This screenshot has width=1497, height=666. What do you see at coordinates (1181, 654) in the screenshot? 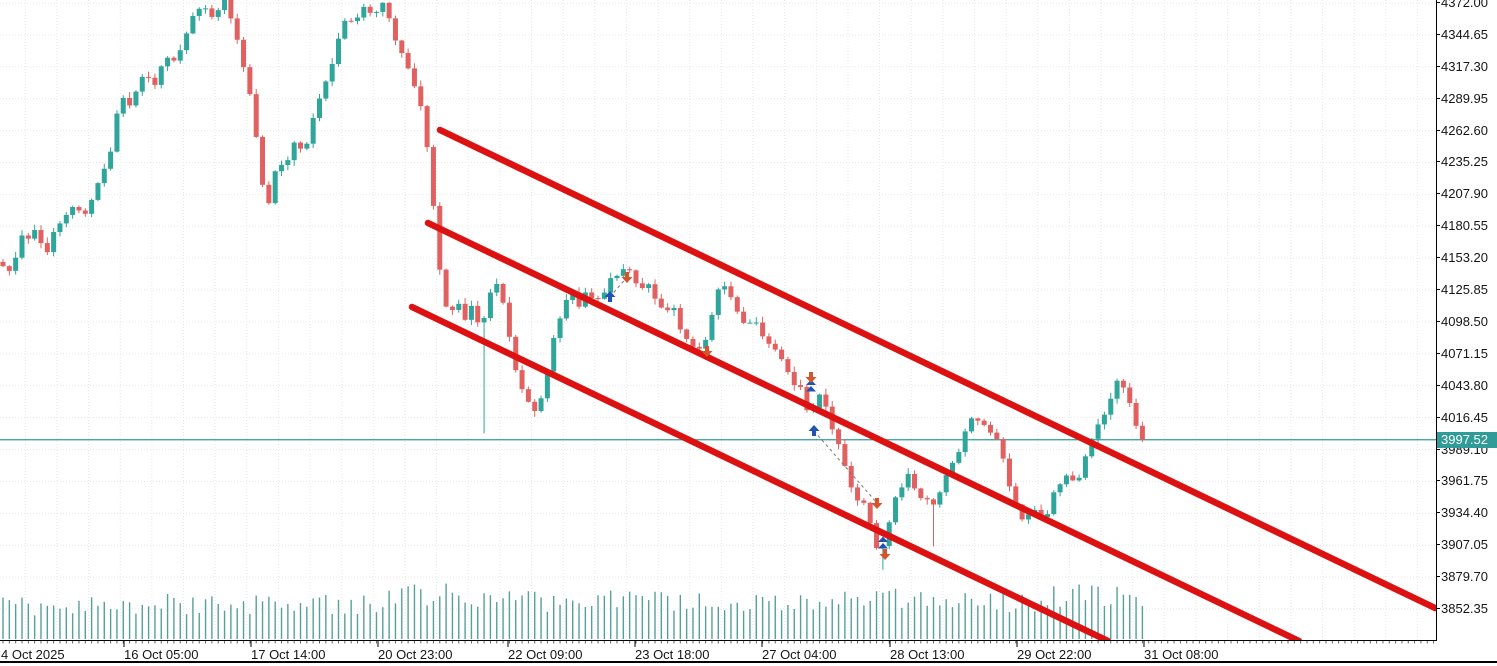
I see `time-axis-label: 31 Oct 08:00` at bounding box center [1181, 654].